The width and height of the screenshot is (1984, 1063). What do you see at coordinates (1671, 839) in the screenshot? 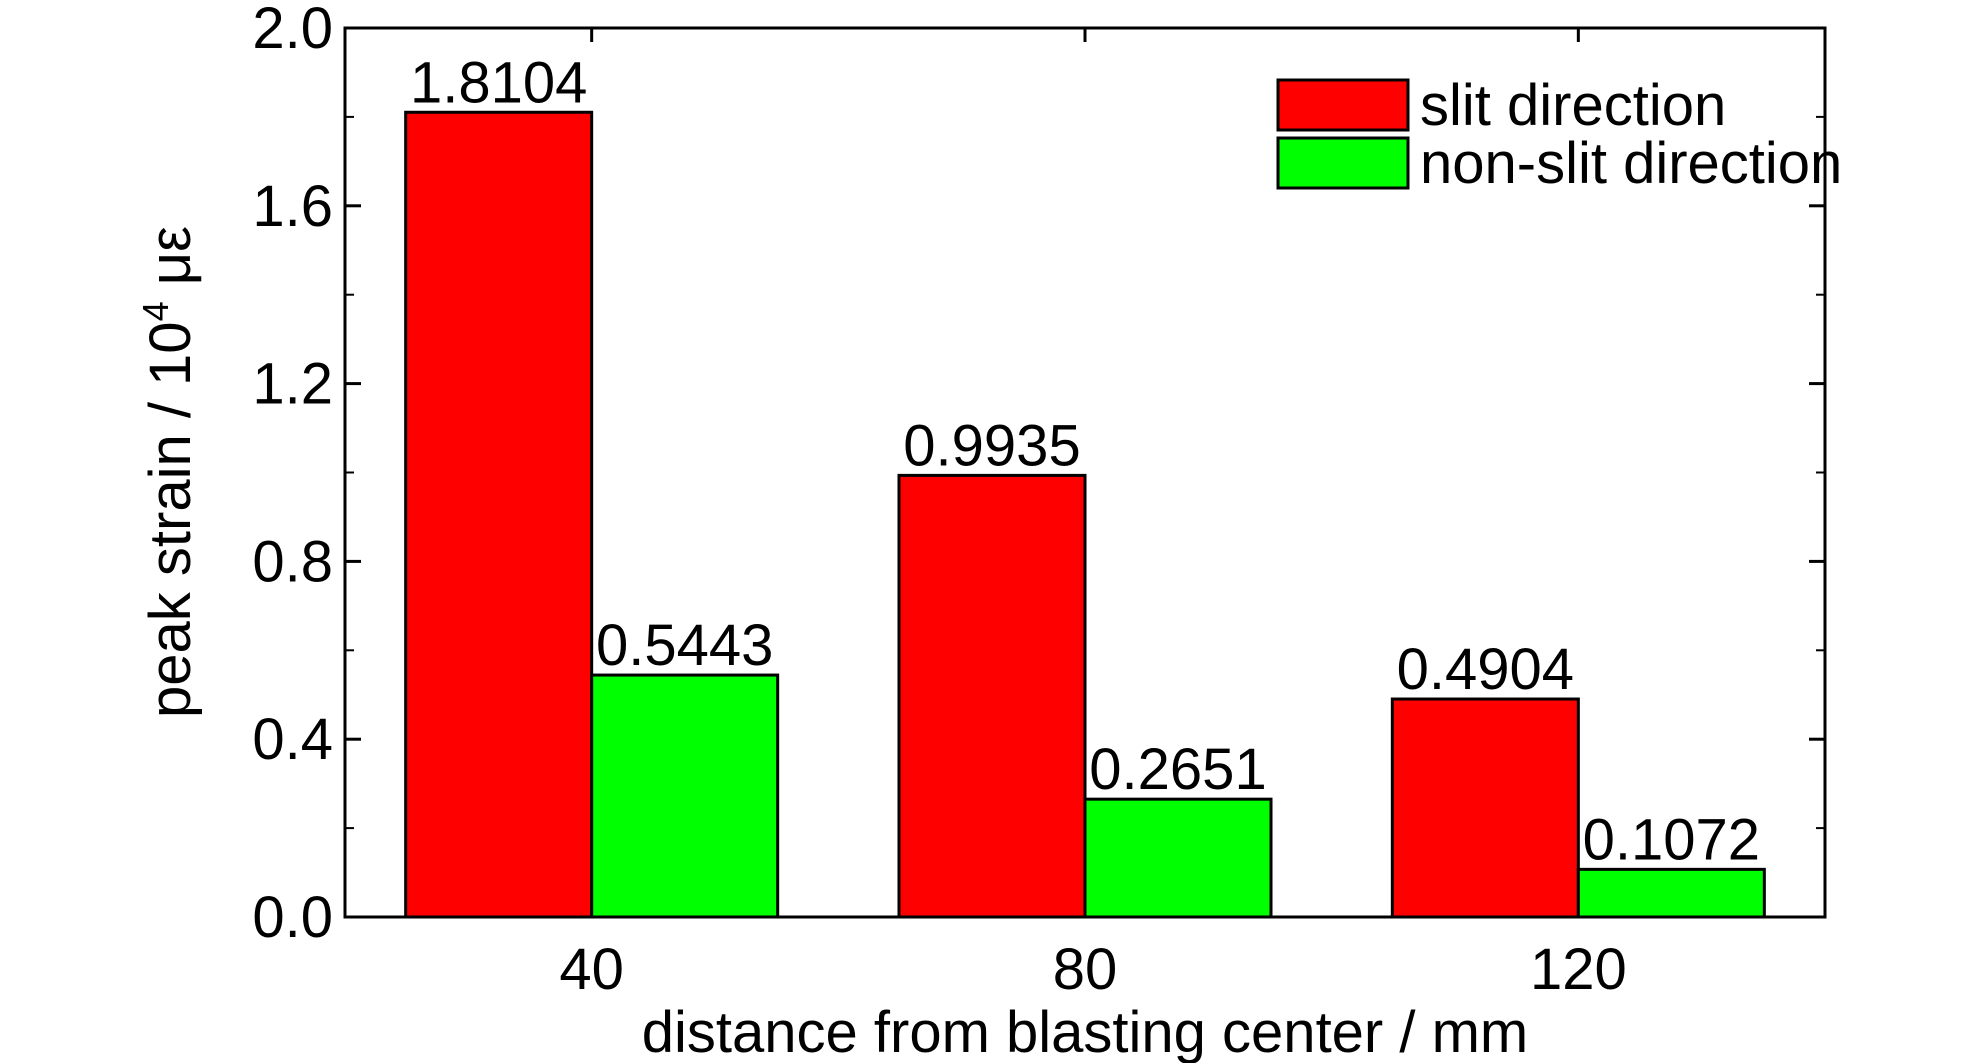
I see `data-label: 0.1072` at bounding box center [1671, 839].